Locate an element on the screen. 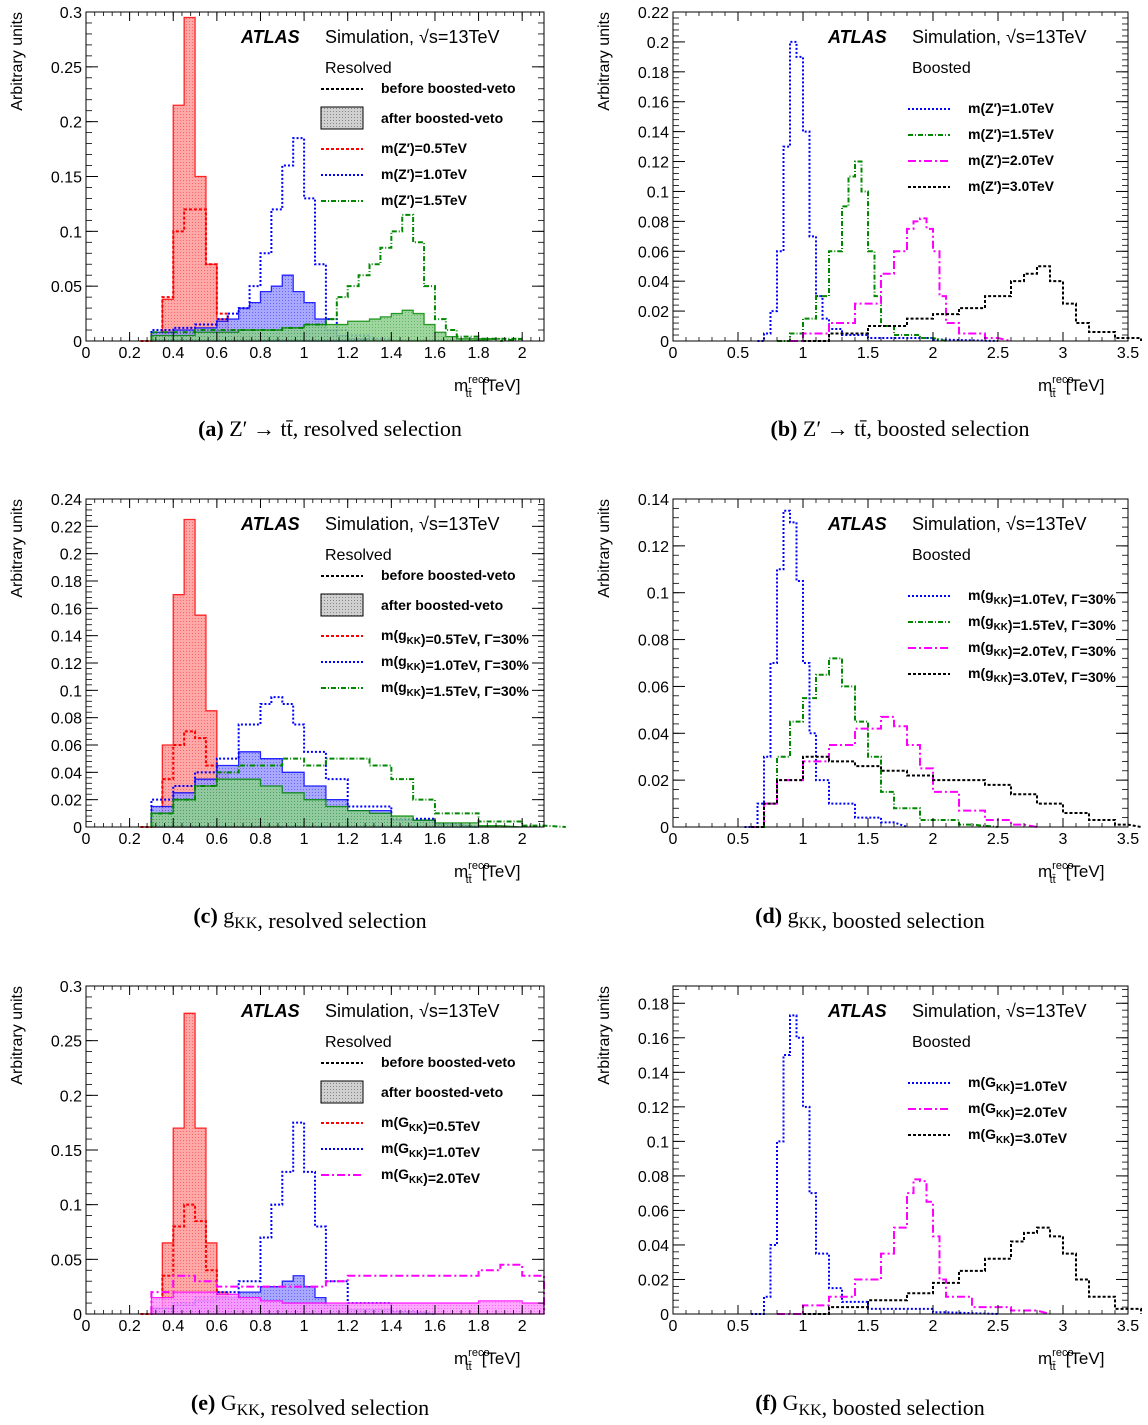 Image resolution: width=1148 pixels, height=1425 pixels. legend-label-b-3: m(Z′)=3.0TeV is located at coordinates (1011, 186).